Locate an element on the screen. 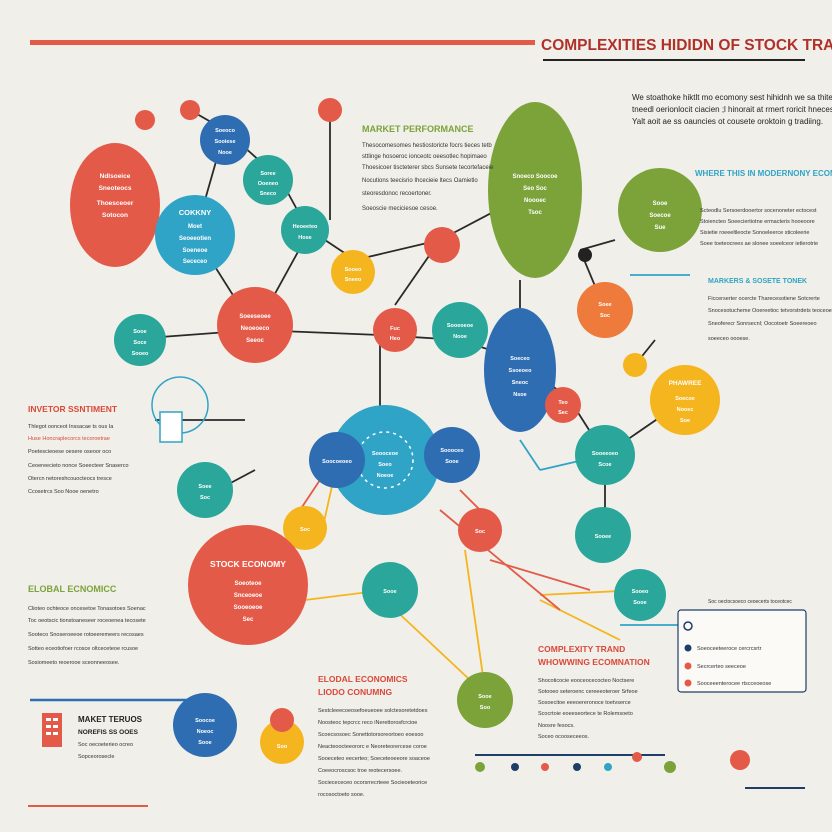 The image size is (832, 832). timeline-end-marker is located at coordinates (740, 760).